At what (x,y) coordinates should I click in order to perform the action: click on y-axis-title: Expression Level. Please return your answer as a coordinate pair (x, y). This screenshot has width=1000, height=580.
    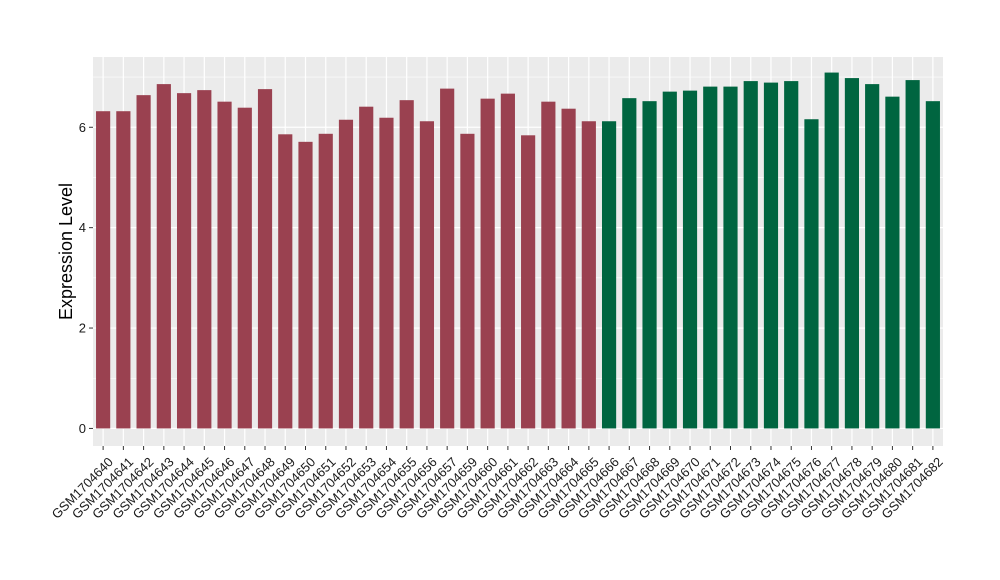
    Looking at the image, I should click on (66, 251).